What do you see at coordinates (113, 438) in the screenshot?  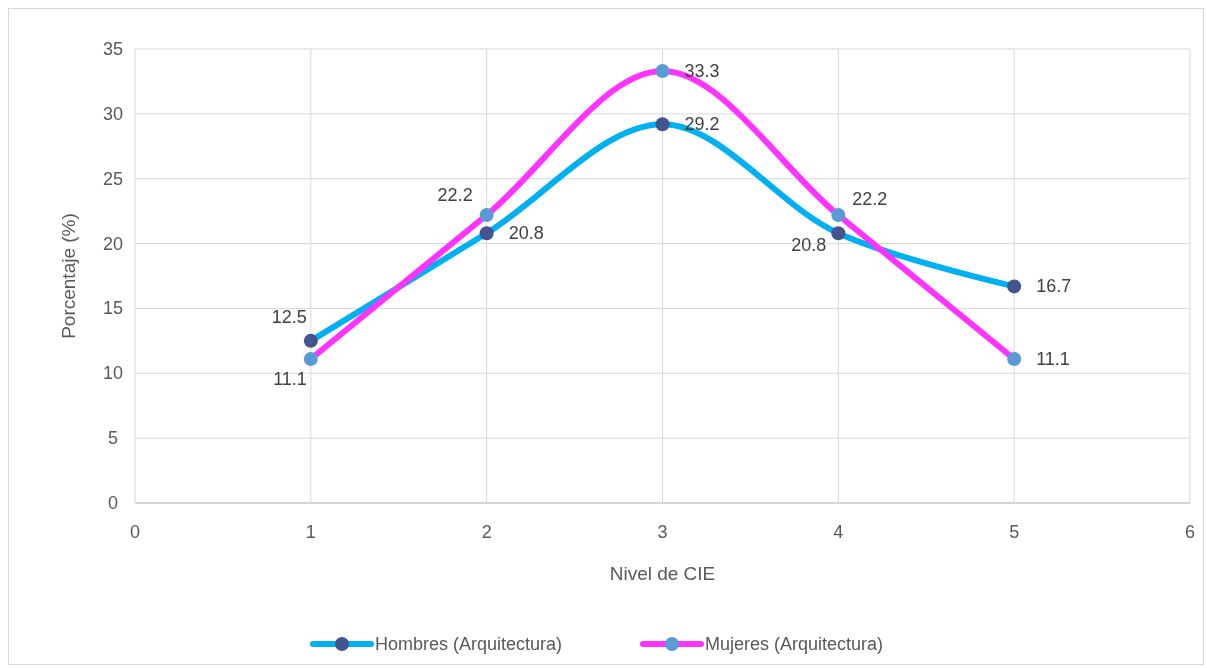 I see `y-tick-label: 5` at bounding box center [113, 438].